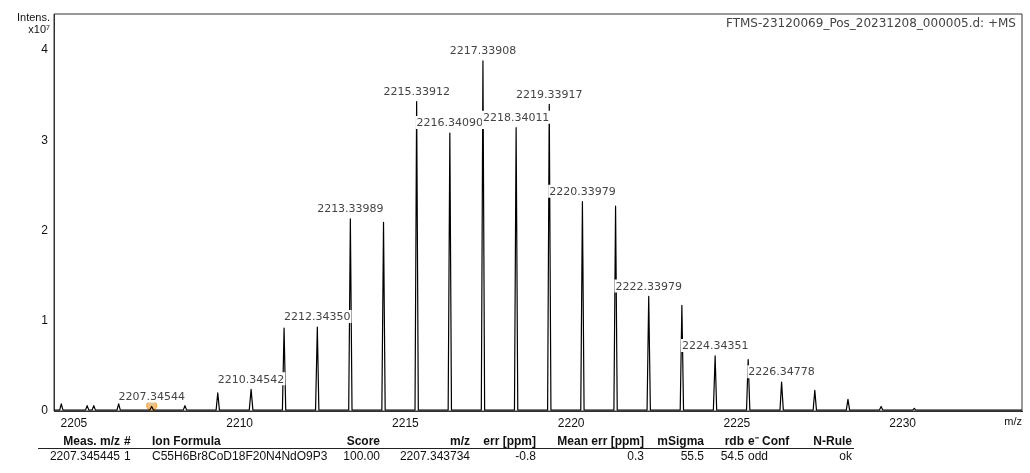  I want to click on y-tick-label: 1, so click(45, 320).